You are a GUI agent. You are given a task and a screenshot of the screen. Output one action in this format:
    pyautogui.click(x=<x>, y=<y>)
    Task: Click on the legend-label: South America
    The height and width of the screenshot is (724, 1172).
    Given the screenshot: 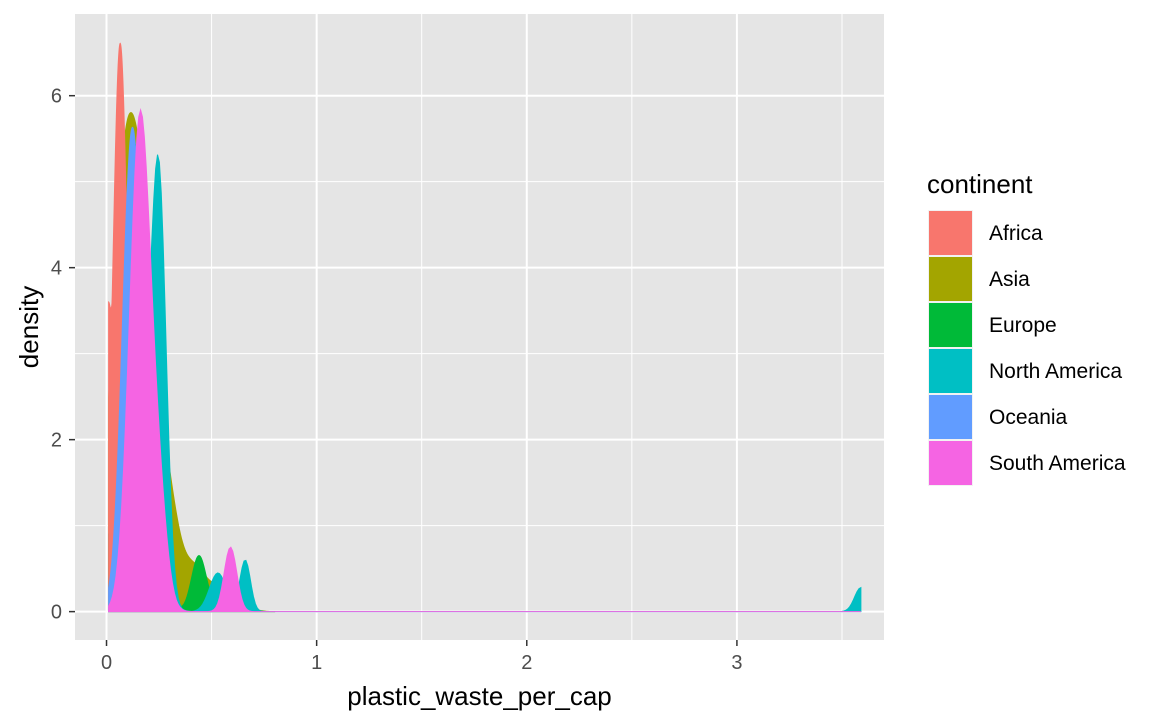 What is the action you would take?
    pyautogui.click(x=1057, y=463)
    